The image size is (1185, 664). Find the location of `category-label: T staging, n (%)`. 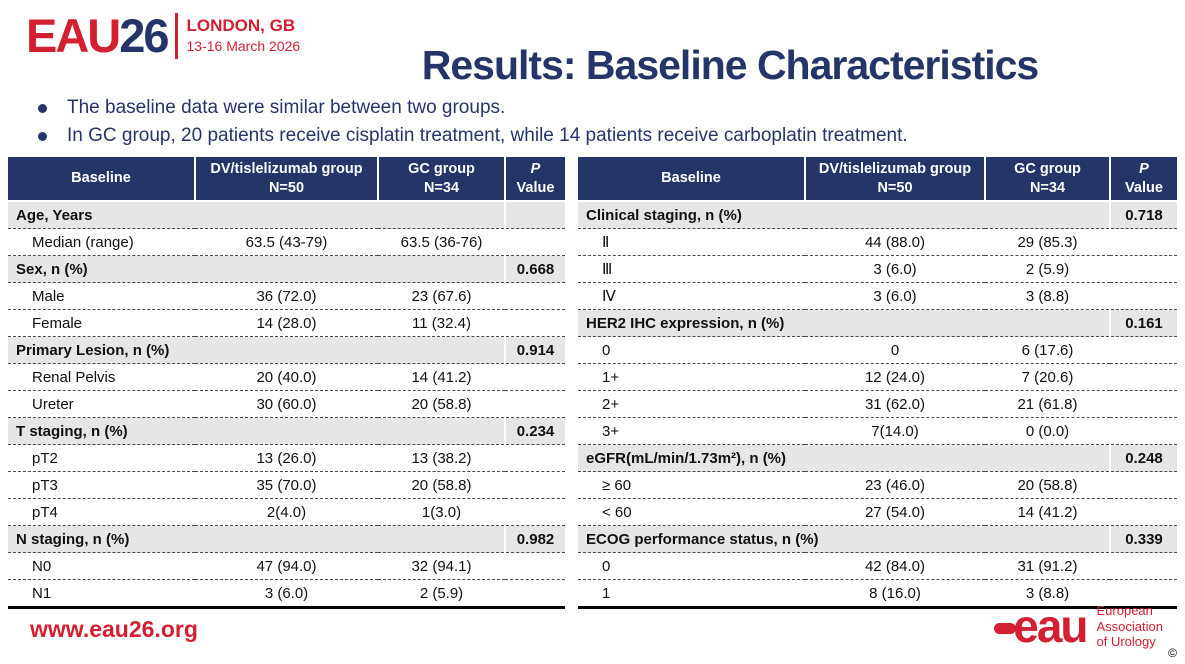

category-label: T staging, n (%) is located at coordinates (256, 431).